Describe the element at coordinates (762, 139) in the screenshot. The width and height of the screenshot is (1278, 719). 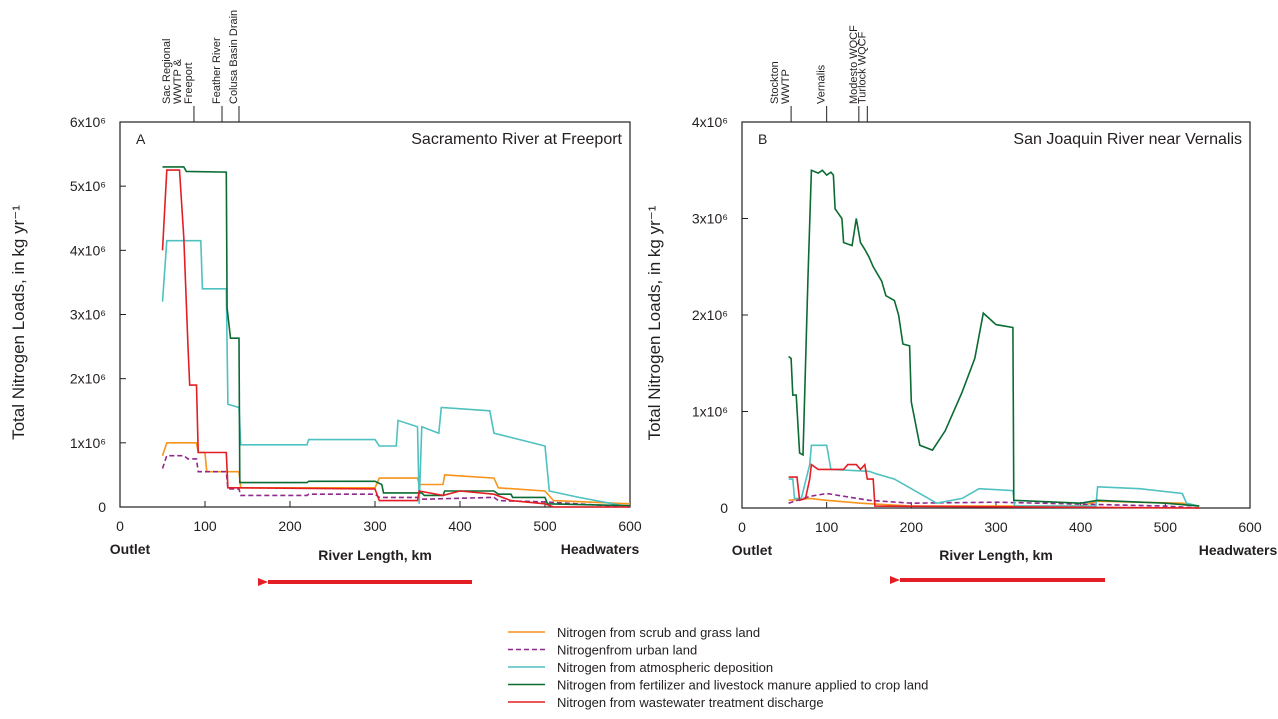
I see `panel-label: B` at that location.